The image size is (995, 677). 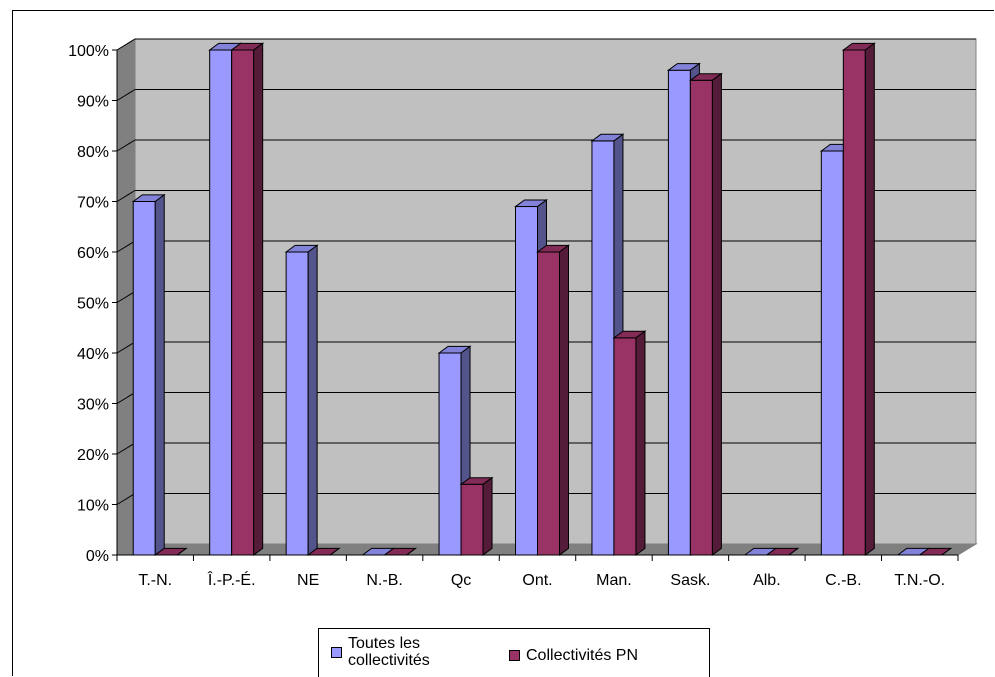 I want to click on y-tick-label: 0%, so click(x=97, y=556).